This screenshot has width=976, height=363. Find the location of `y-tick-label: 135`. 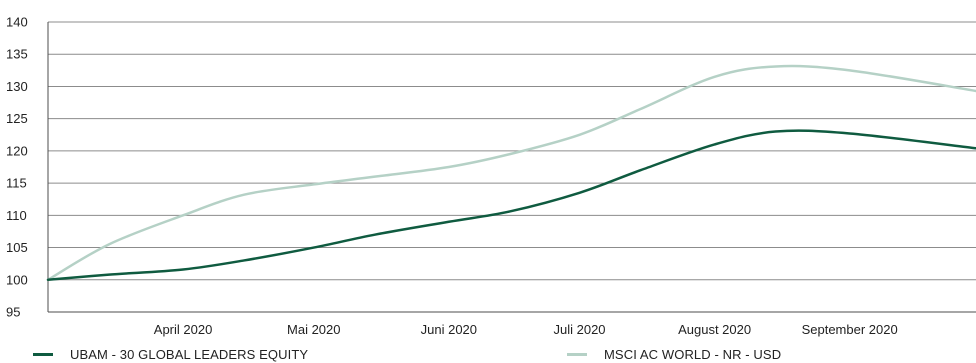

y-tick-label: 135 is located at coordinates (17, 54).